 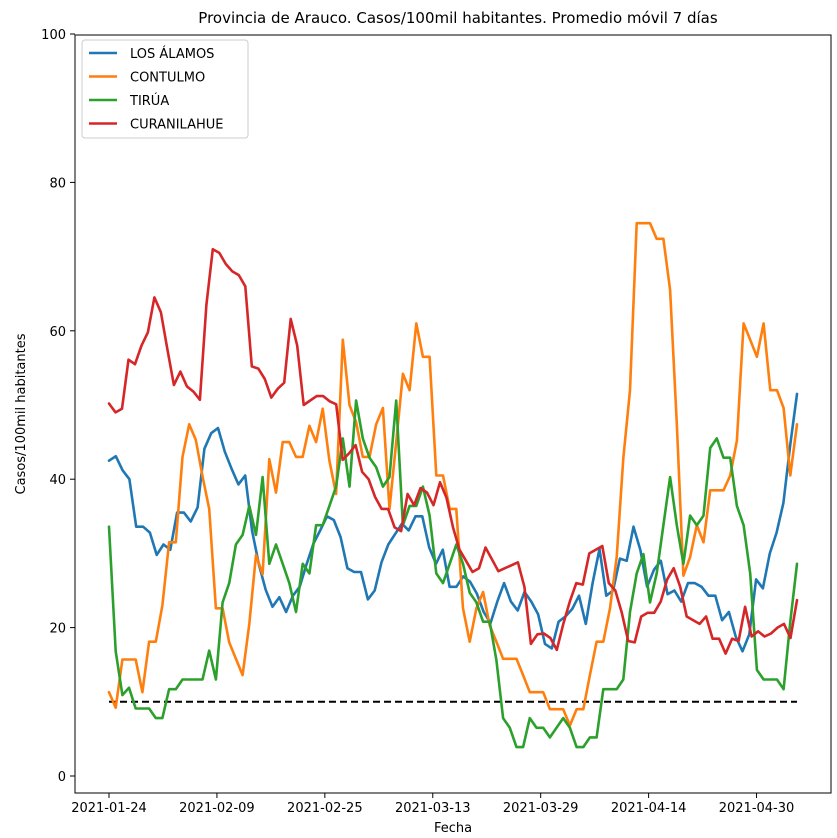 I want to click on x-axis-label: Fecha, so click(x=453, y=828).